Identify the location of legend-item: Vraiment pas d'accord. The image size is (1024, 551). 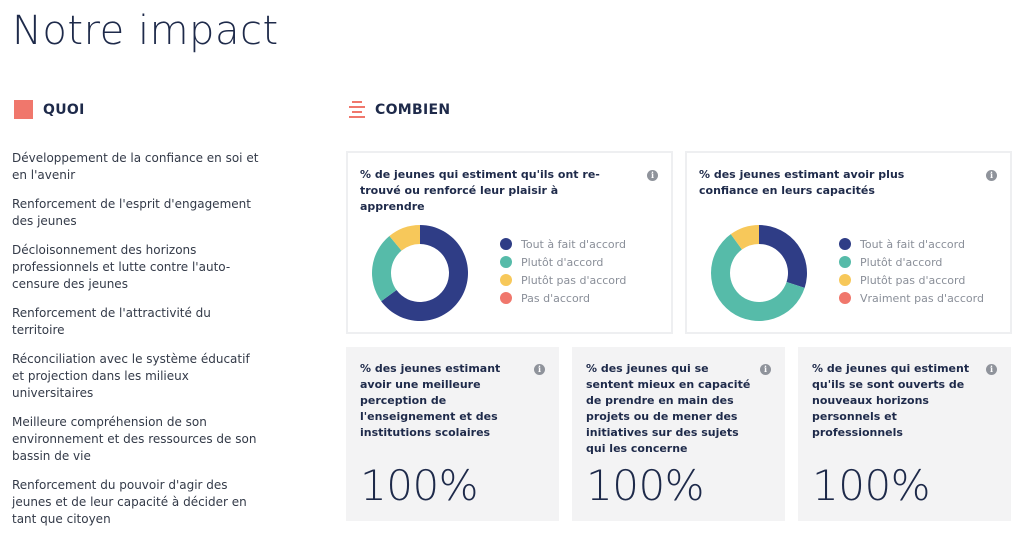
(911, 298).